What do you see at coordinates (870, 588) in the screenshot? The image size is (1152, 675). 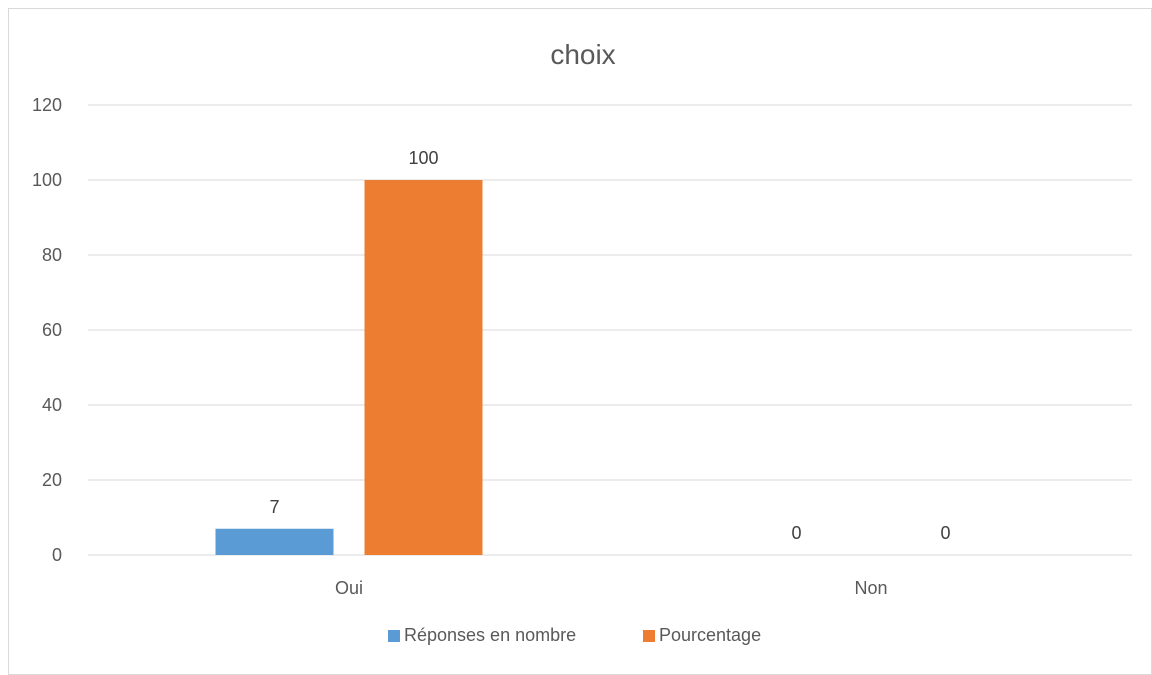 I see `x-tick-label: Non` at bounding box center [870, 588].